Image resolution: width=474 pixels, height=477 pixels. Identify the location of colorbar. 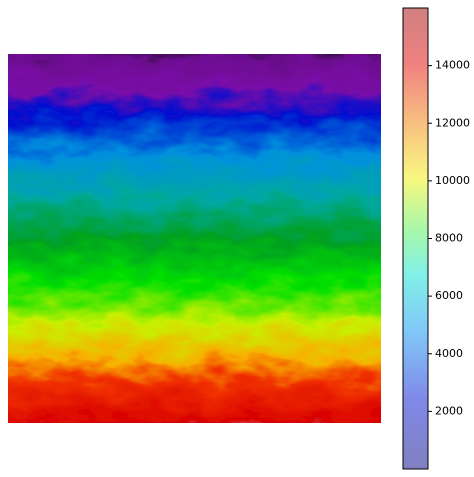
(415, 238).